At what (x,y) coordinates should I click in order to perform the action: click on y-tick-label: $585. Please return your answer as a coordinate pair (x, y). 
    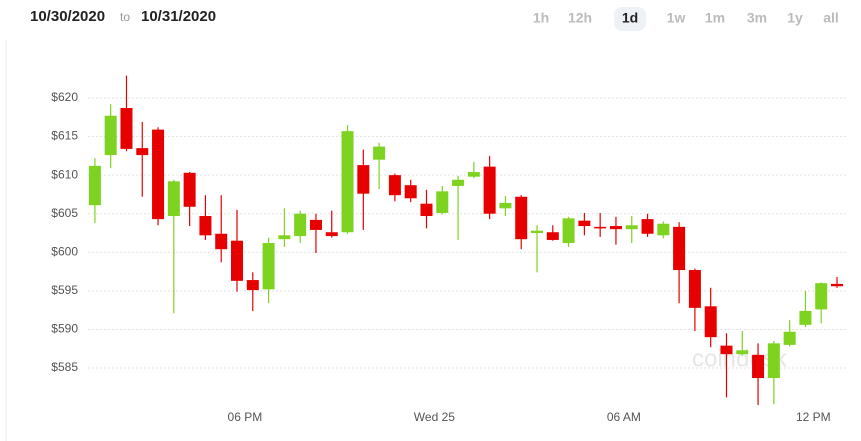
    Looking at the image, I should click on (64, 367).